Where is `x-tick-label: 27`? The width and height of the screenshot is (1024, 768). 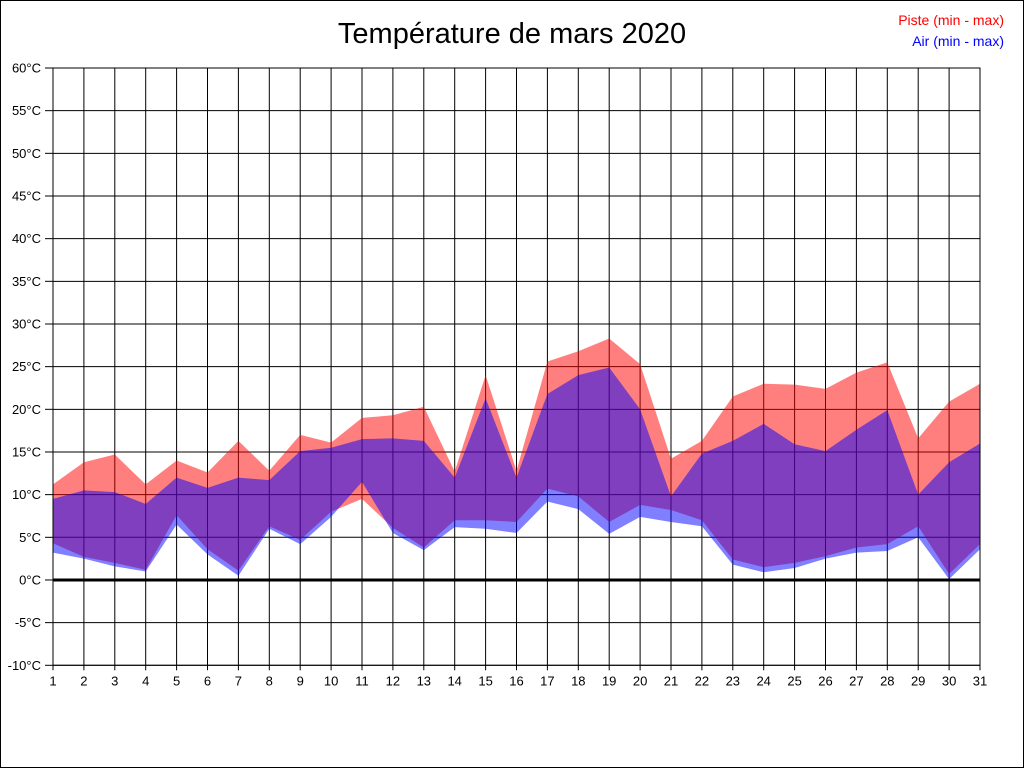
x-tick-label: 27 is located at coordinates (856, 680).